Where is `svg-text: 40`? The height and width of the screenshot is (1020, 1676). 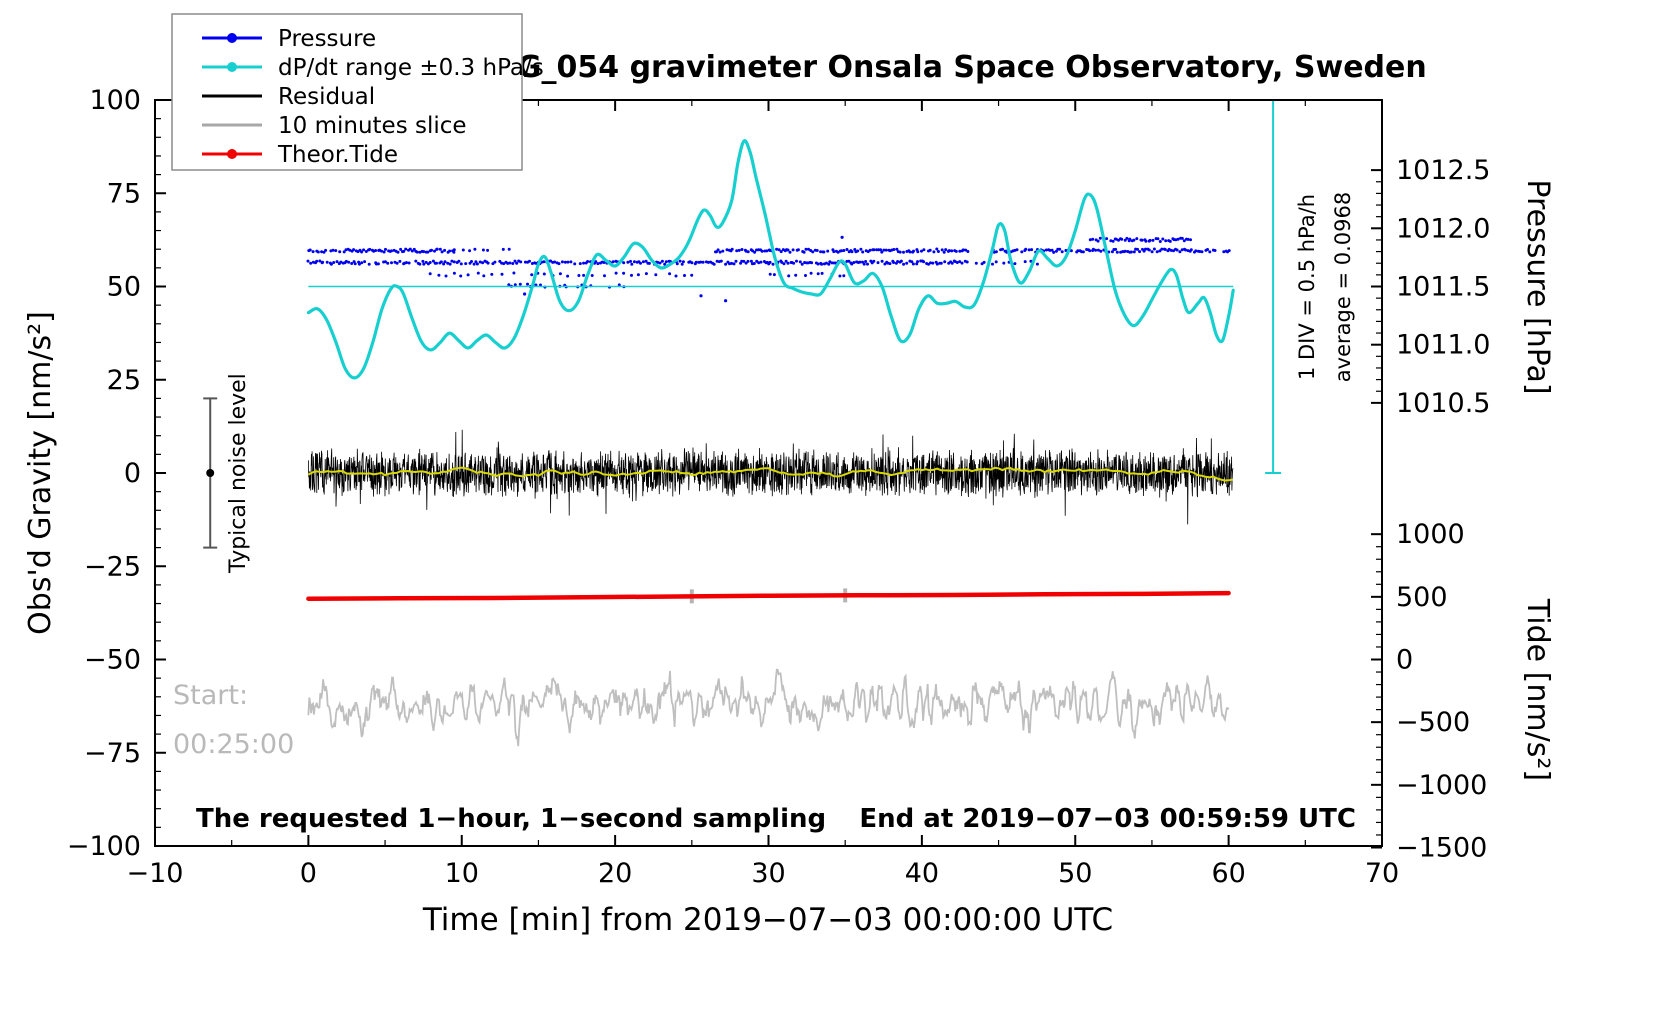
svg-text: 40 is located at coordinates (922, 873).